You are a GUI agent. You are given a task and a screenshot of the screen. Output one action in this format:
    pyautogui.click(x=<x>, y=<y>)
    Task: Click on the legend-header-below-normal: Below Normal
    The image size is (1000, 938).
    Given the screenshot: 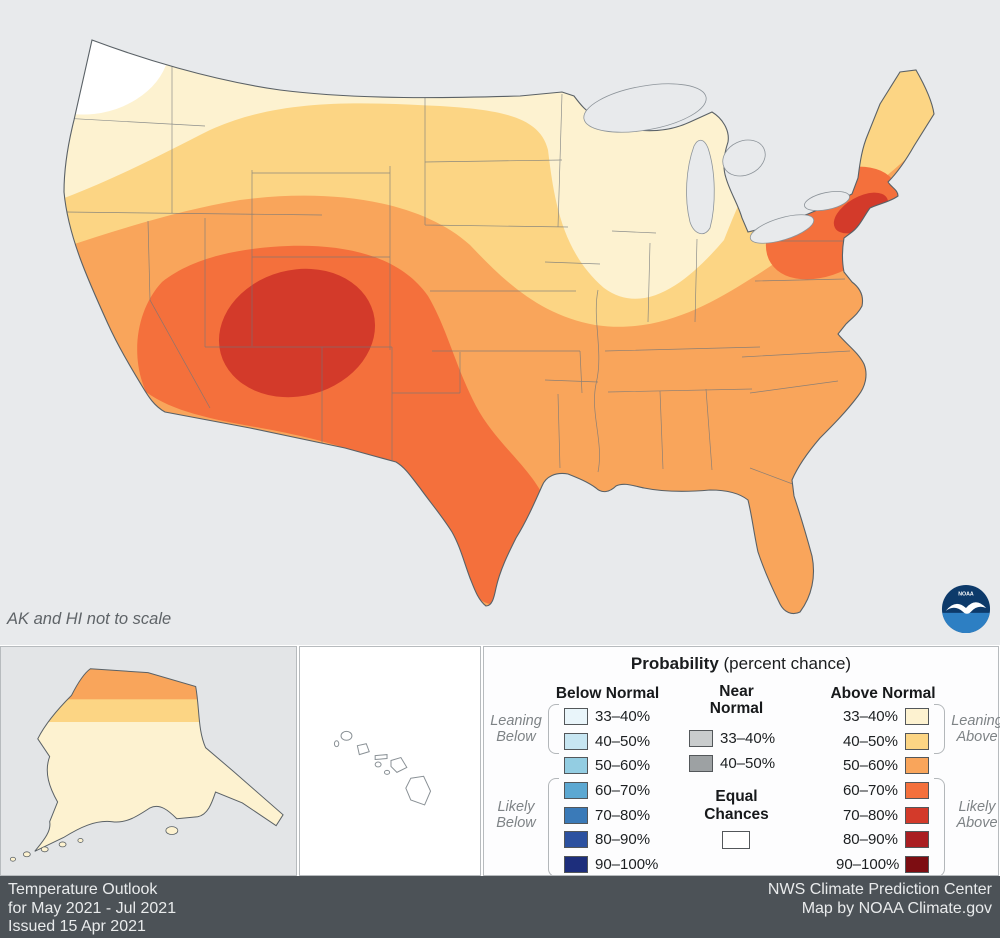 What is the action you would take?
    pyautogui.click(x=607, y=693)
    